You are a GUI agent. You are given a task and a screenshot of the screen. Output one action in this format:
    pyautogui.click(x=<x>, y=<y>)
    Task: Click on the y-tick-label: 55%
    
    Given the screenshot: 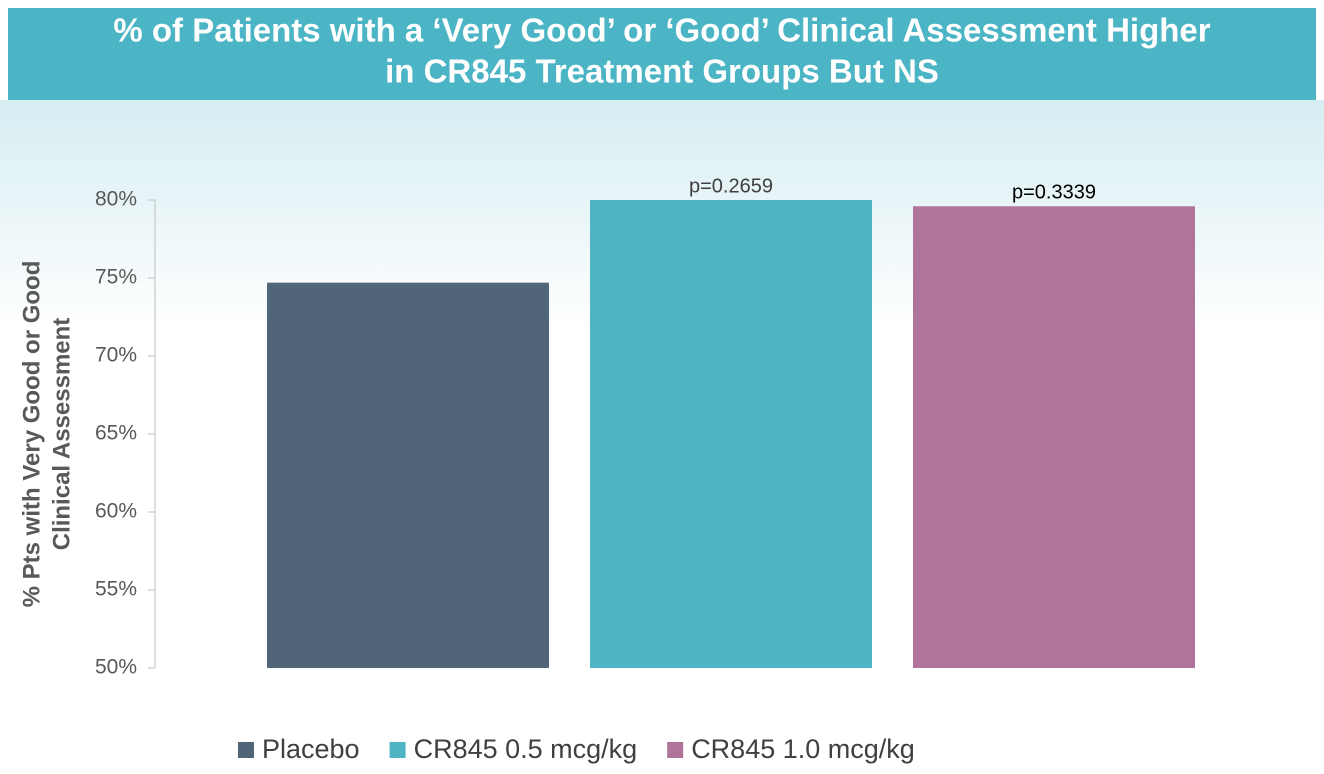 What is the action you would take?
    pyautogui.click(x=116, y=589)
    